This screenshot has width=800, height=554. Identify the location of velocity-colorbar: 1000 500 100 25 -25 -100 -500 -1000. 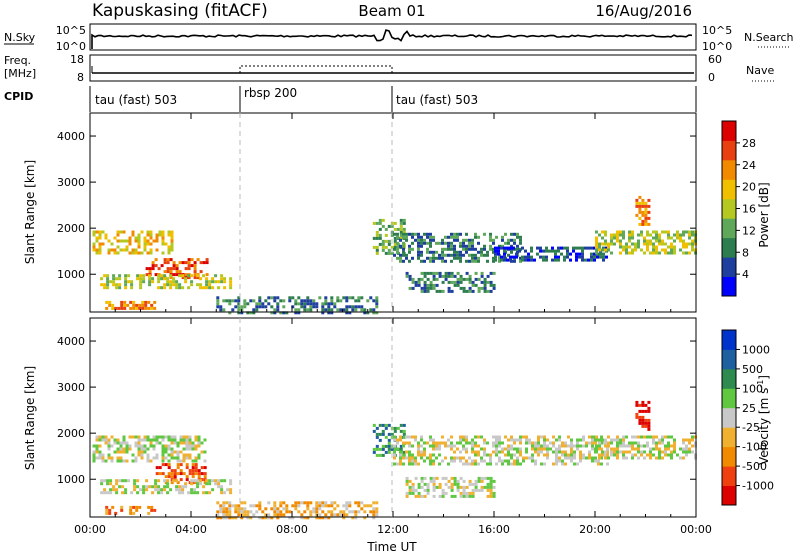
(747, 417).